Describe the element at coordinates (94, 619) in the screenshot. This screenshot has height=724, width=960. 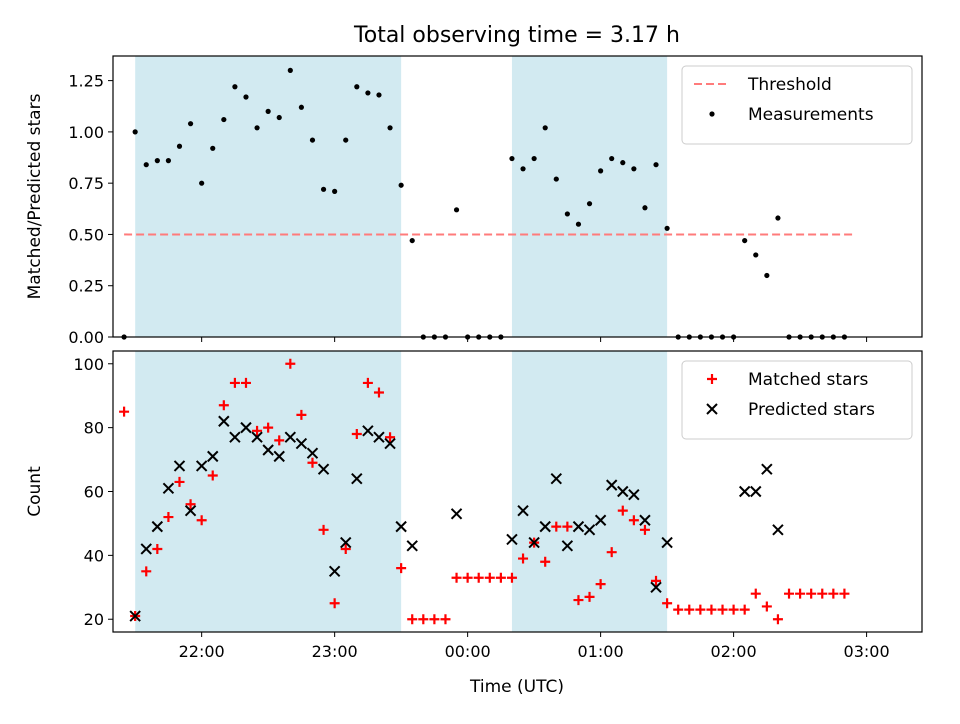
I see `y-tick-label: 20` at that location.